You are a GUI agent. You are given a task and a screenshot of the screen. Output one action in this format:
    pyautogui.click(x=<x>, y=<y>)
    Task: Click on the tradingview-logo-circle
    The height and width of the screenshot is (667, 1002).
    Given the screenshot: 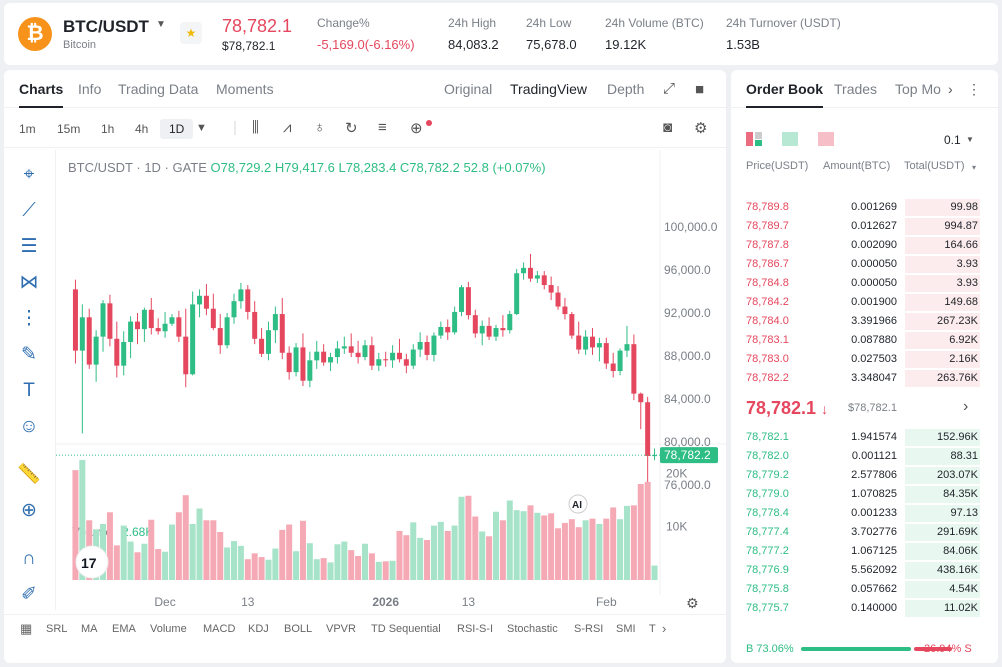 What is the action you would take?
    pyautogui.click(x=92, y=562)
    